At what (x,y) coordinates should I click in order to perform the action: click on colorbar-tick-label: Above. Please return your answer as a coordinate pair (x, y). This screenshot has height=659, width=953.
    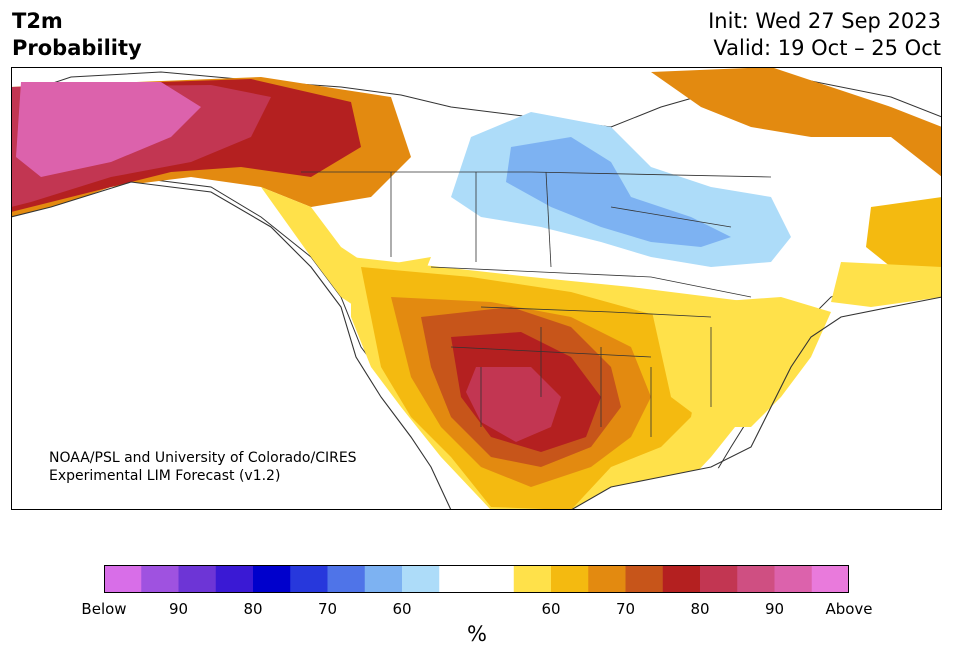
    Looking at the image, I should click on (849, 609).